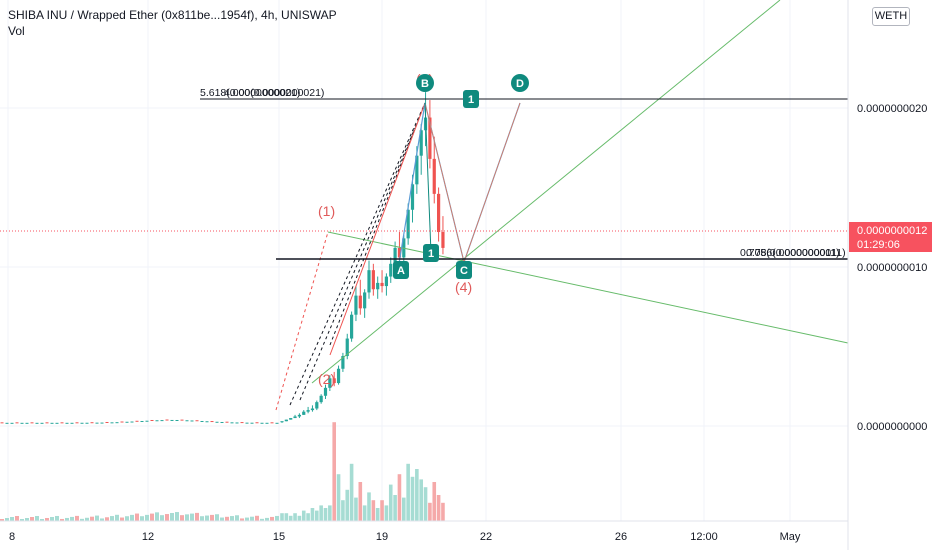 This screenshot has height=550, width=932. Describe the element at coordinates (377, 229) in the screenshot. I see `wave-3-line` at that location.